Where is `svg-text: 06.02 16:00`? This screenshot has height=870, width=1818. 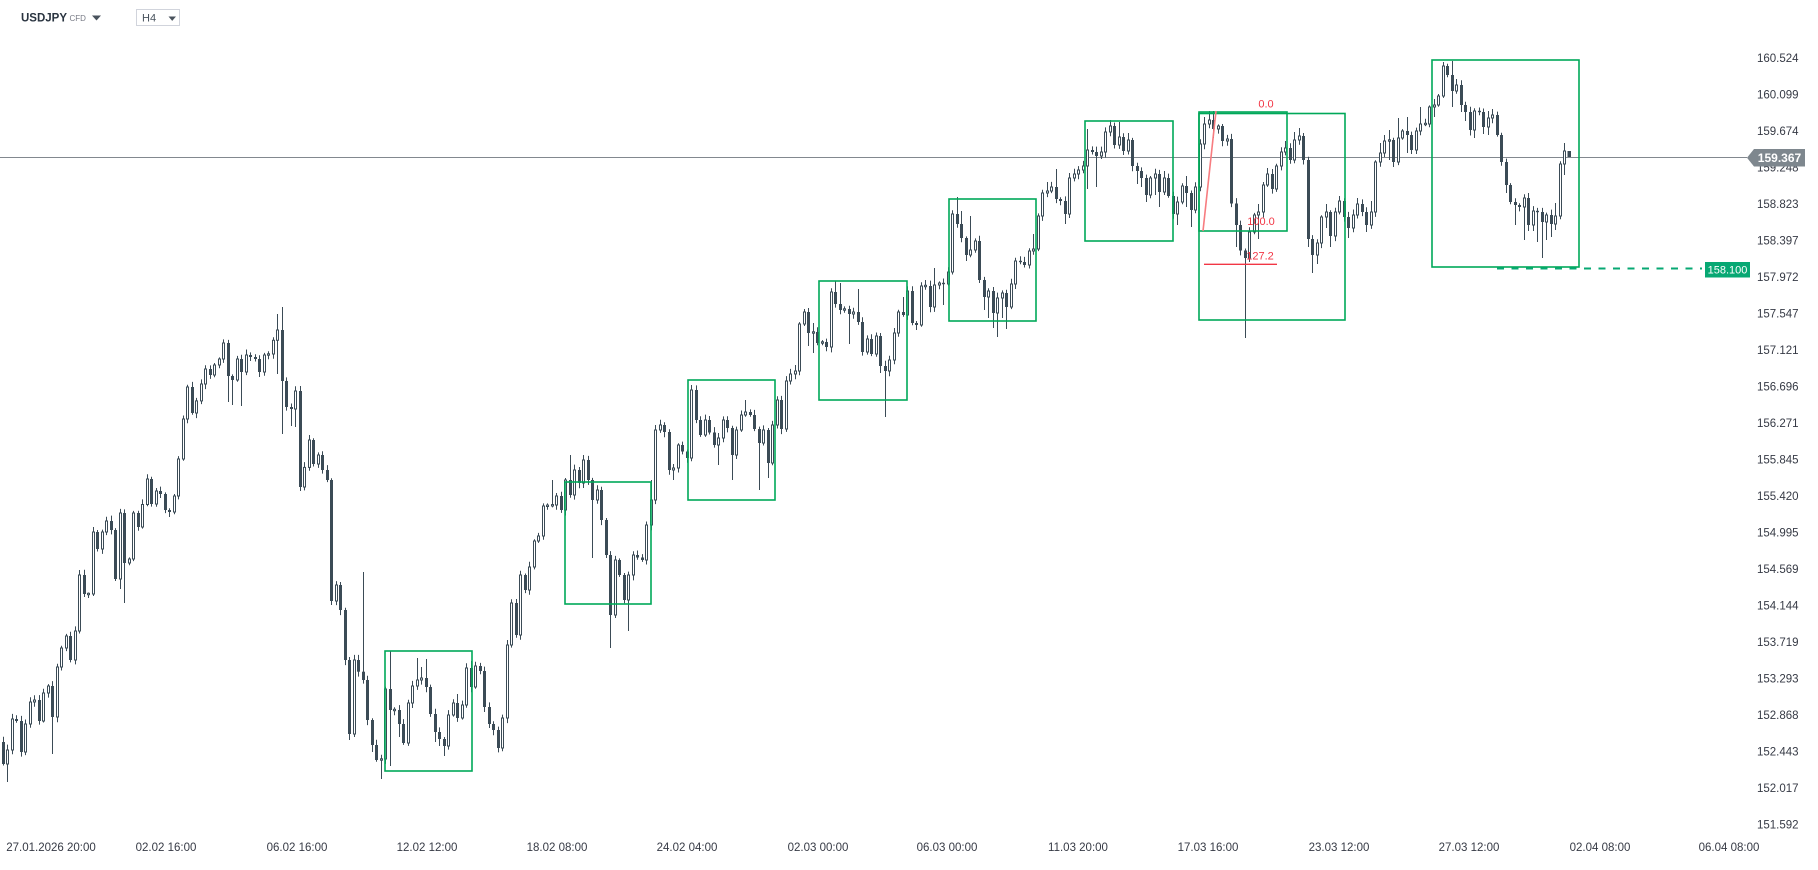 svg-text: 06.02 16:00 is located at coordinates (297, 848).